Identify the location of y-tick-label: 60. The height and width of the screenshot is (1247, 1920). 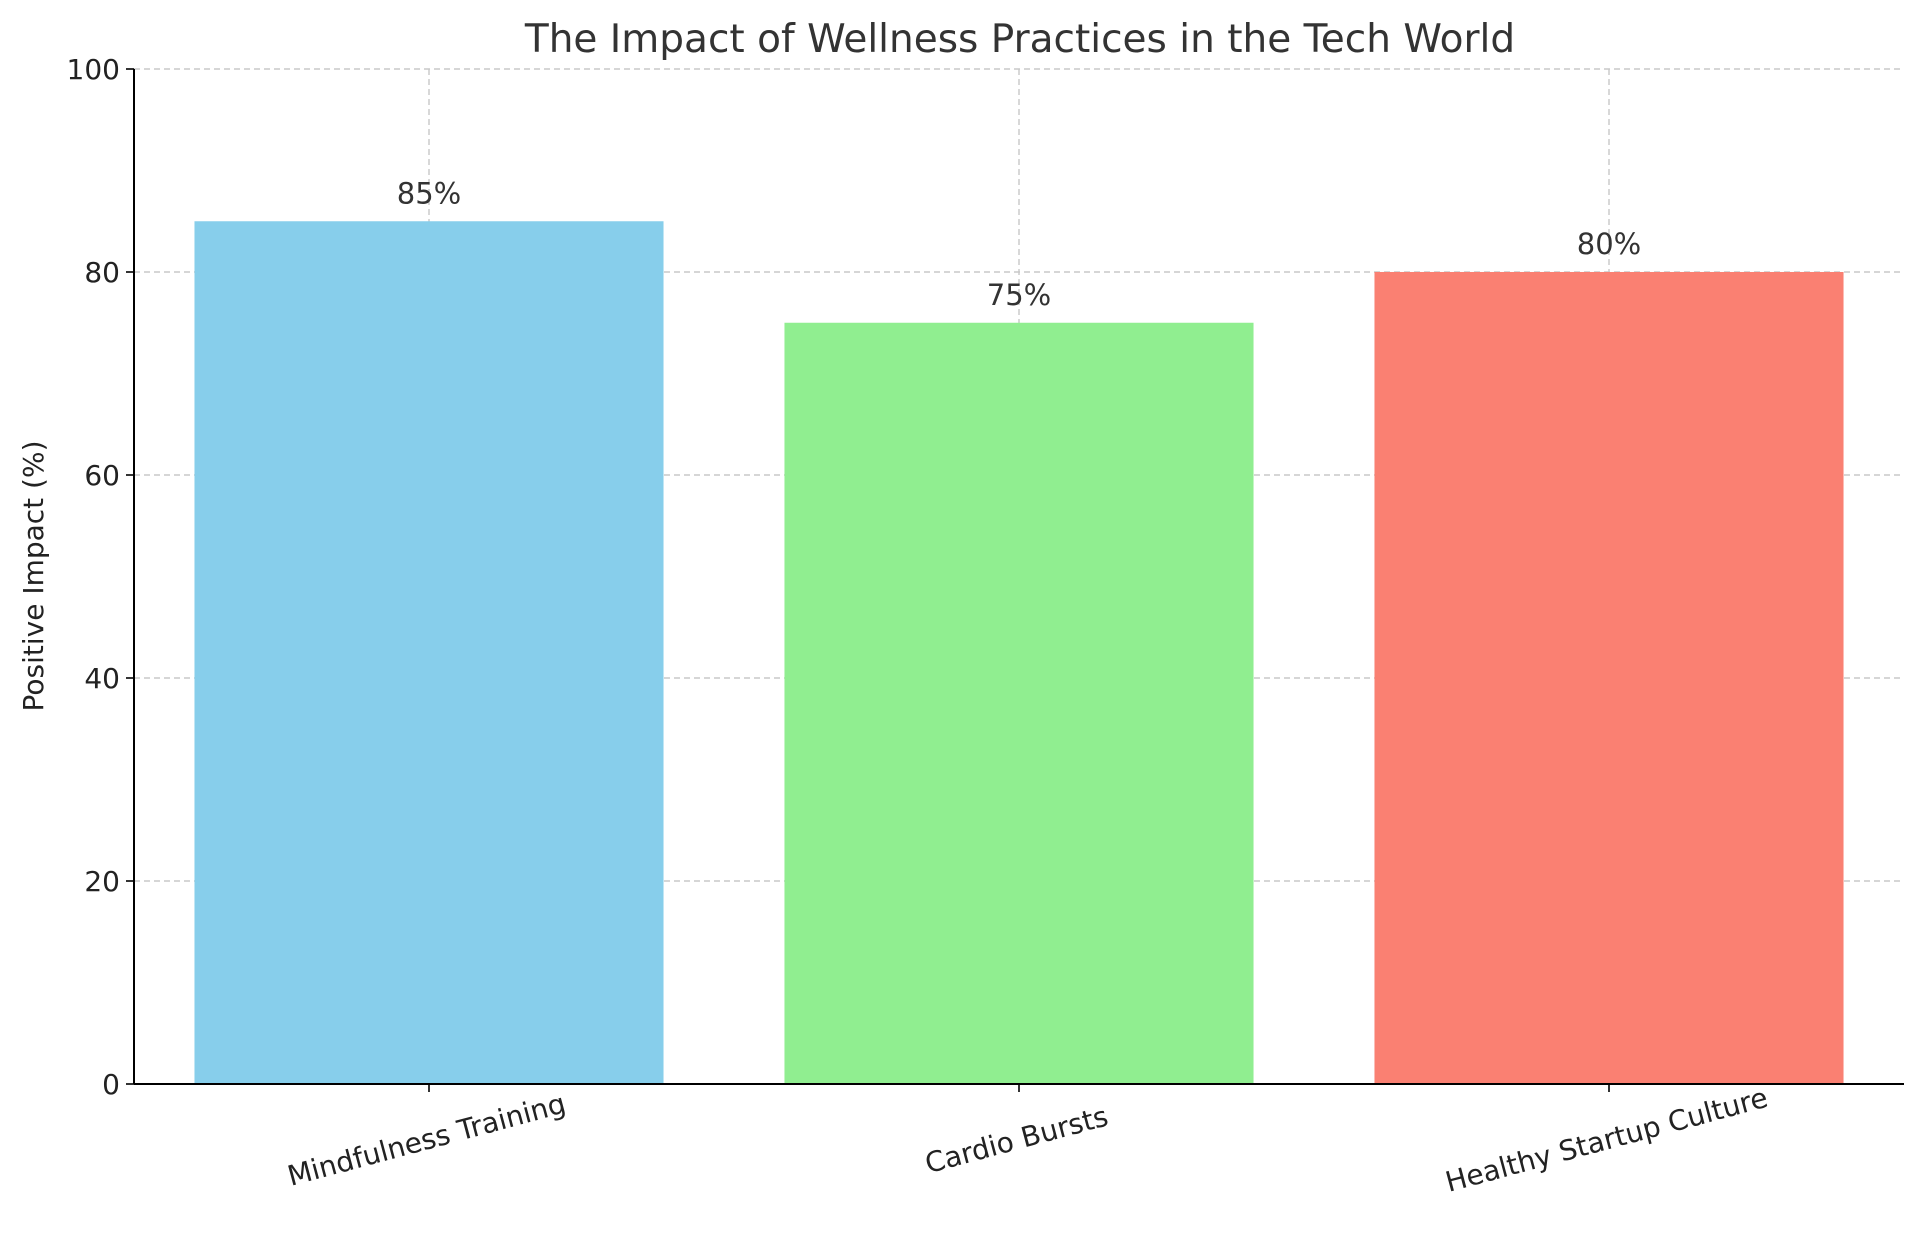
(102, 475).